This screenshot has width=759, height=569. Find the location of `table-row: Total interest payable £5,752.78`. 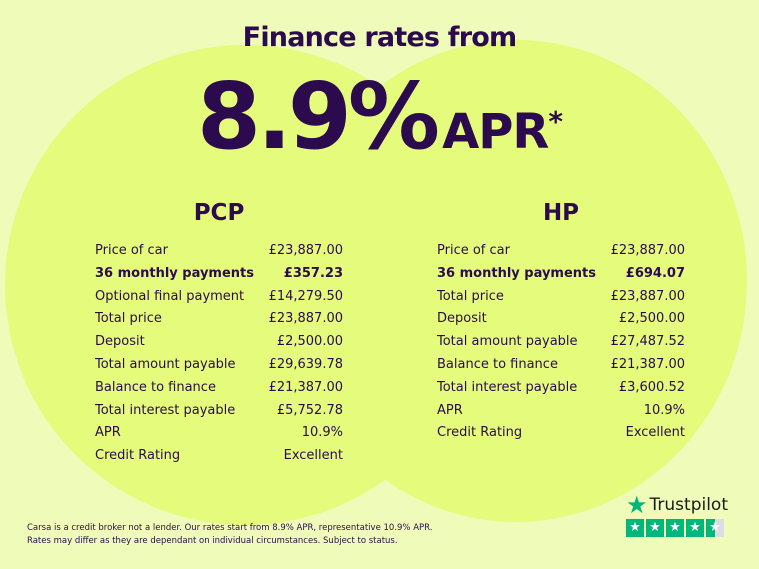

table-row: Total interest payable £5,752.78 is located at coordinates (219, 411).